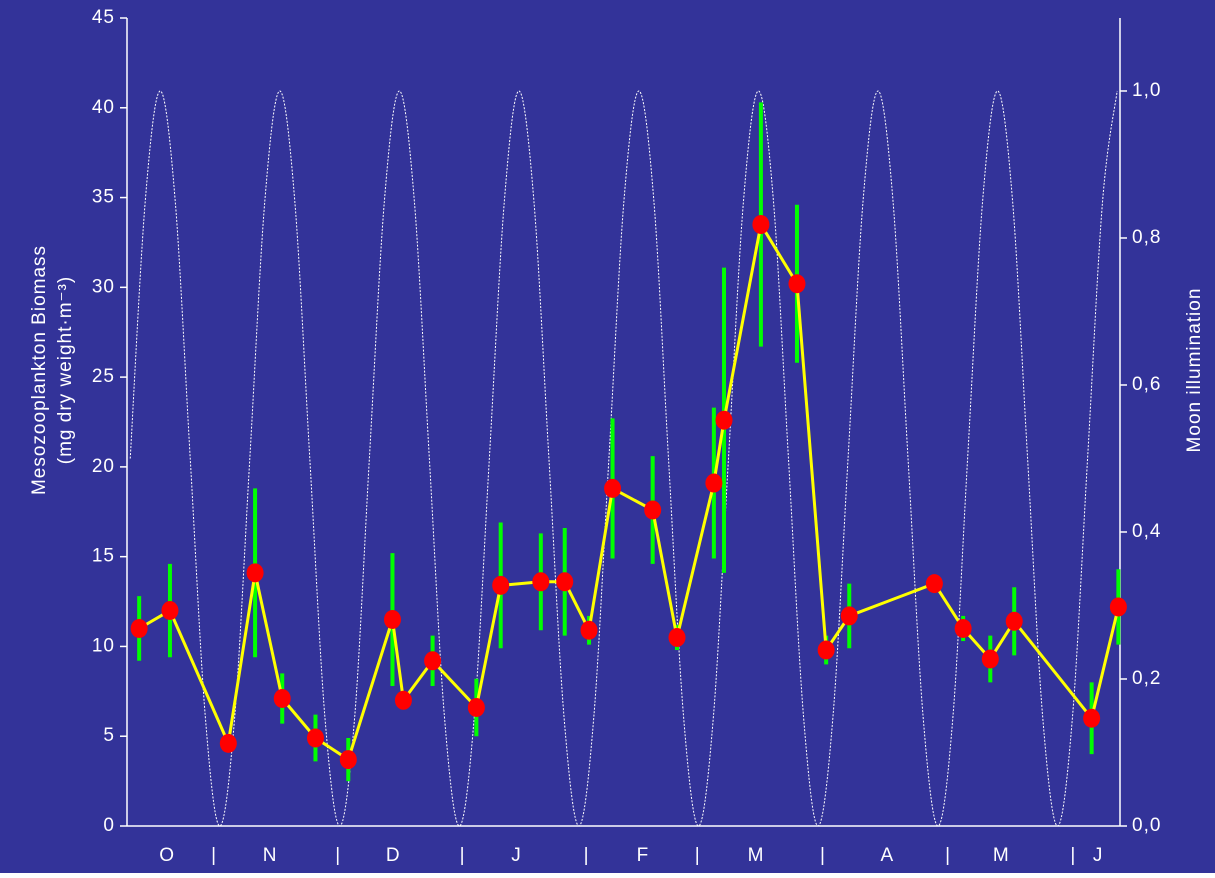 The width and height of the screenshot is (1215, 878). Describe the element at coordinates (888, 855) in the screenshot. I see `x-tick-label: A` at that location.